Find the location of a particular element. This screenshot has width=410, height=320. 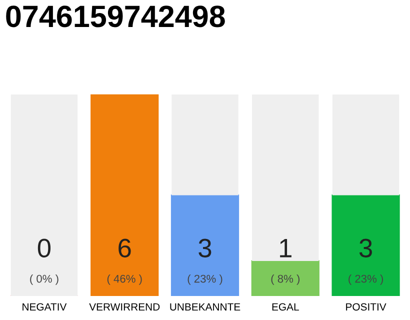

x-tick-label: POSITIV is located at coordinates (366, 307).